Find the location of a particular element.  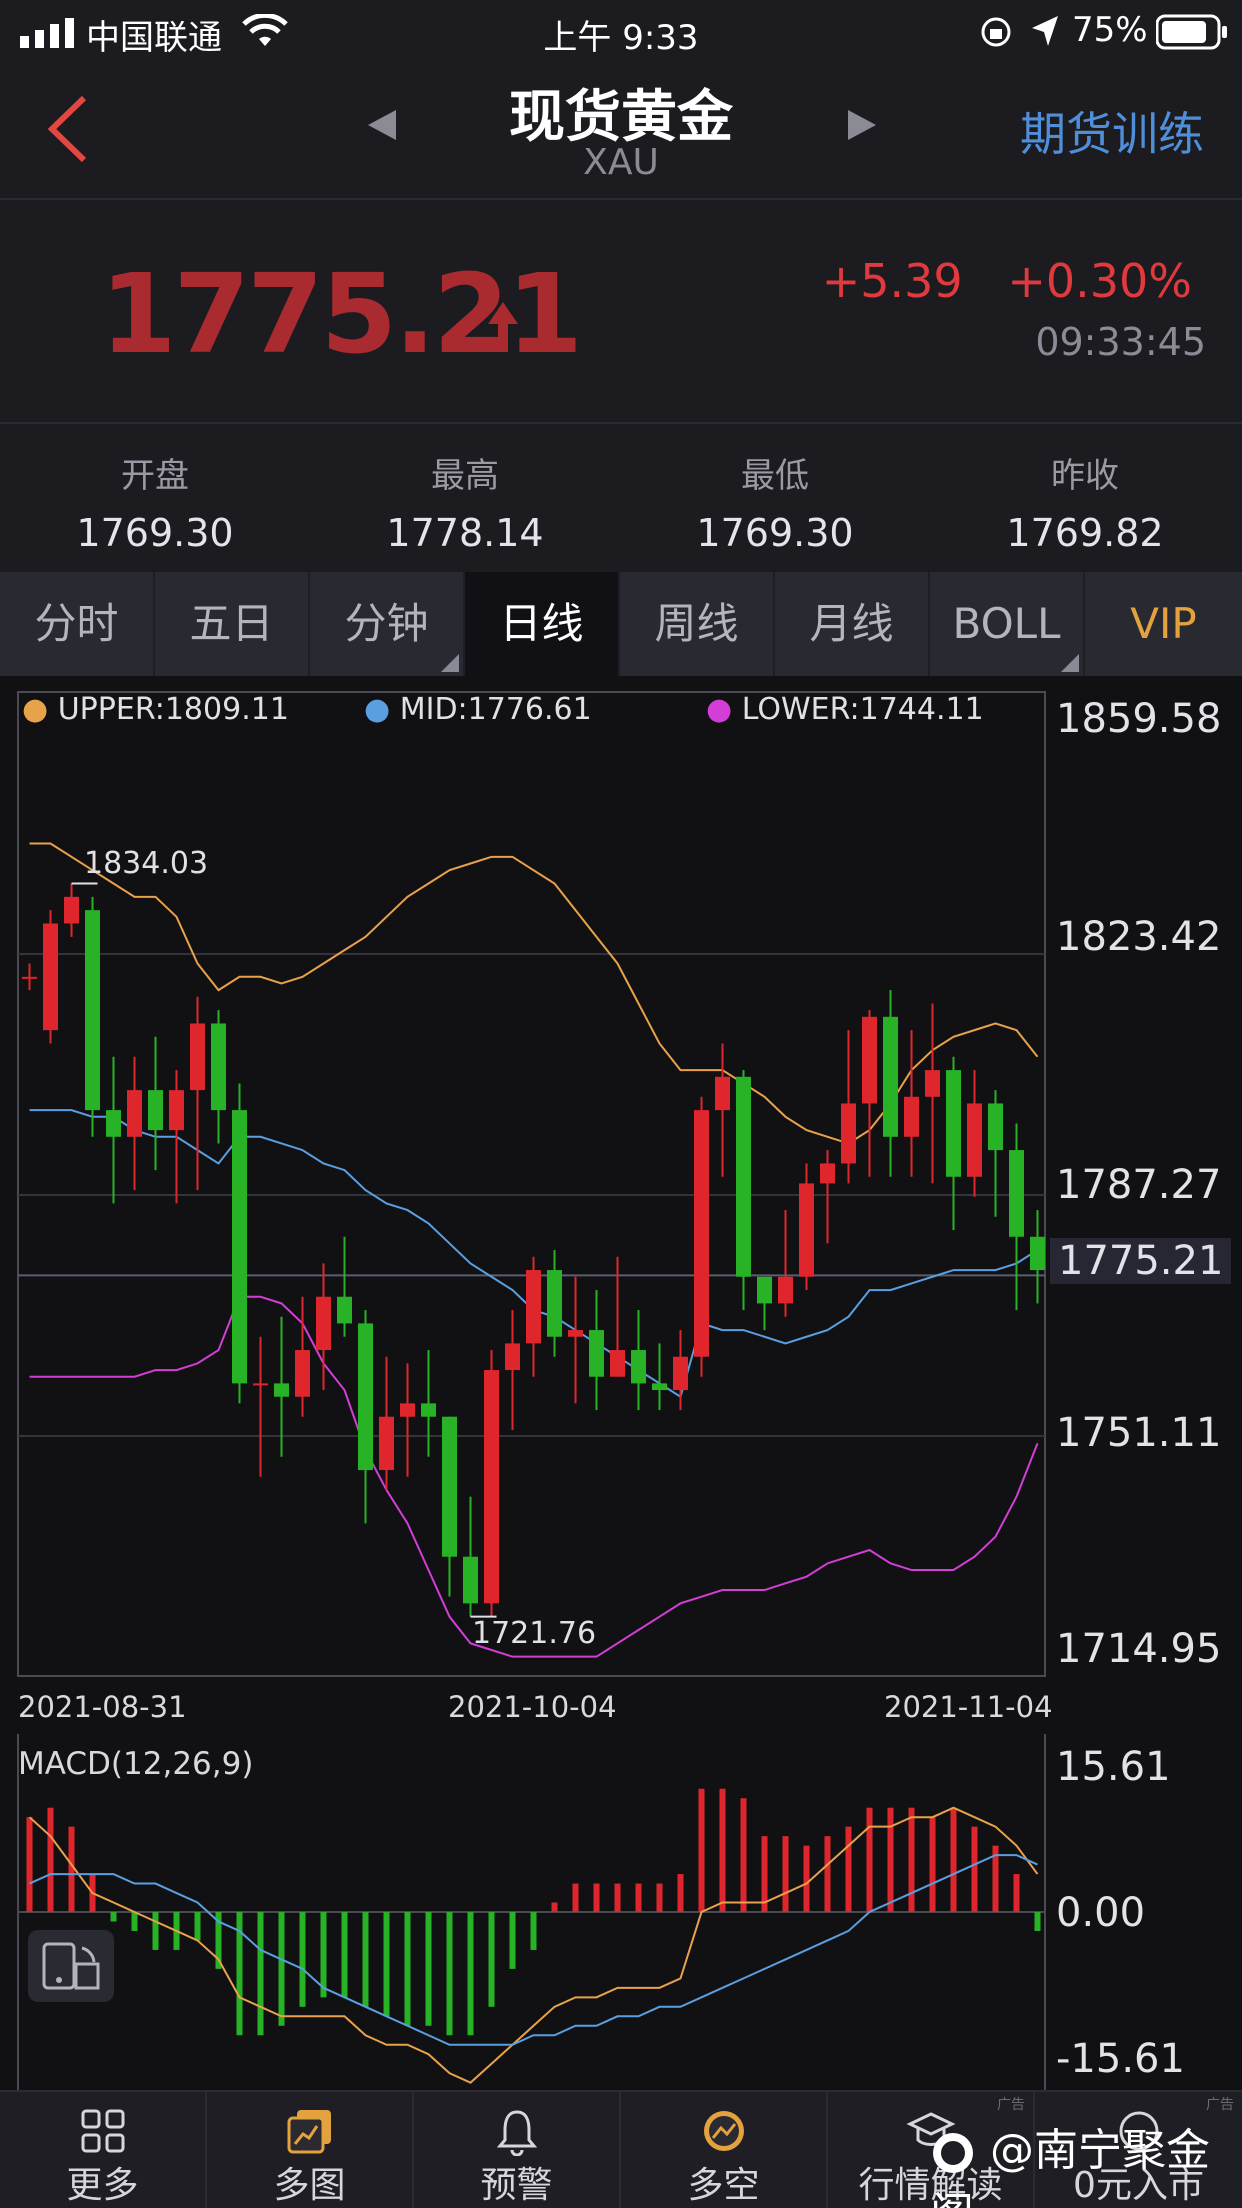

rotate-screen-icon is located at coordinates (71, 1966).